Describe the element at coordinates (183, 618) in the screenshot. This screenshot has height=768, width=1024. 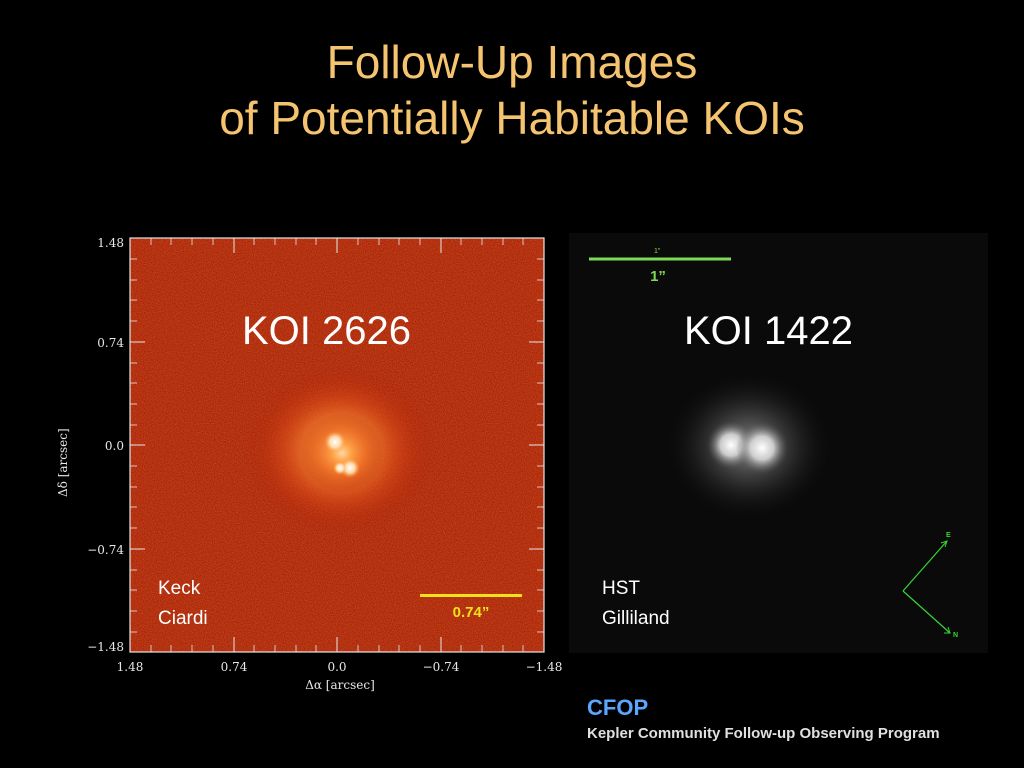
I see `keck-credit-observer: Ciardi` at that location.